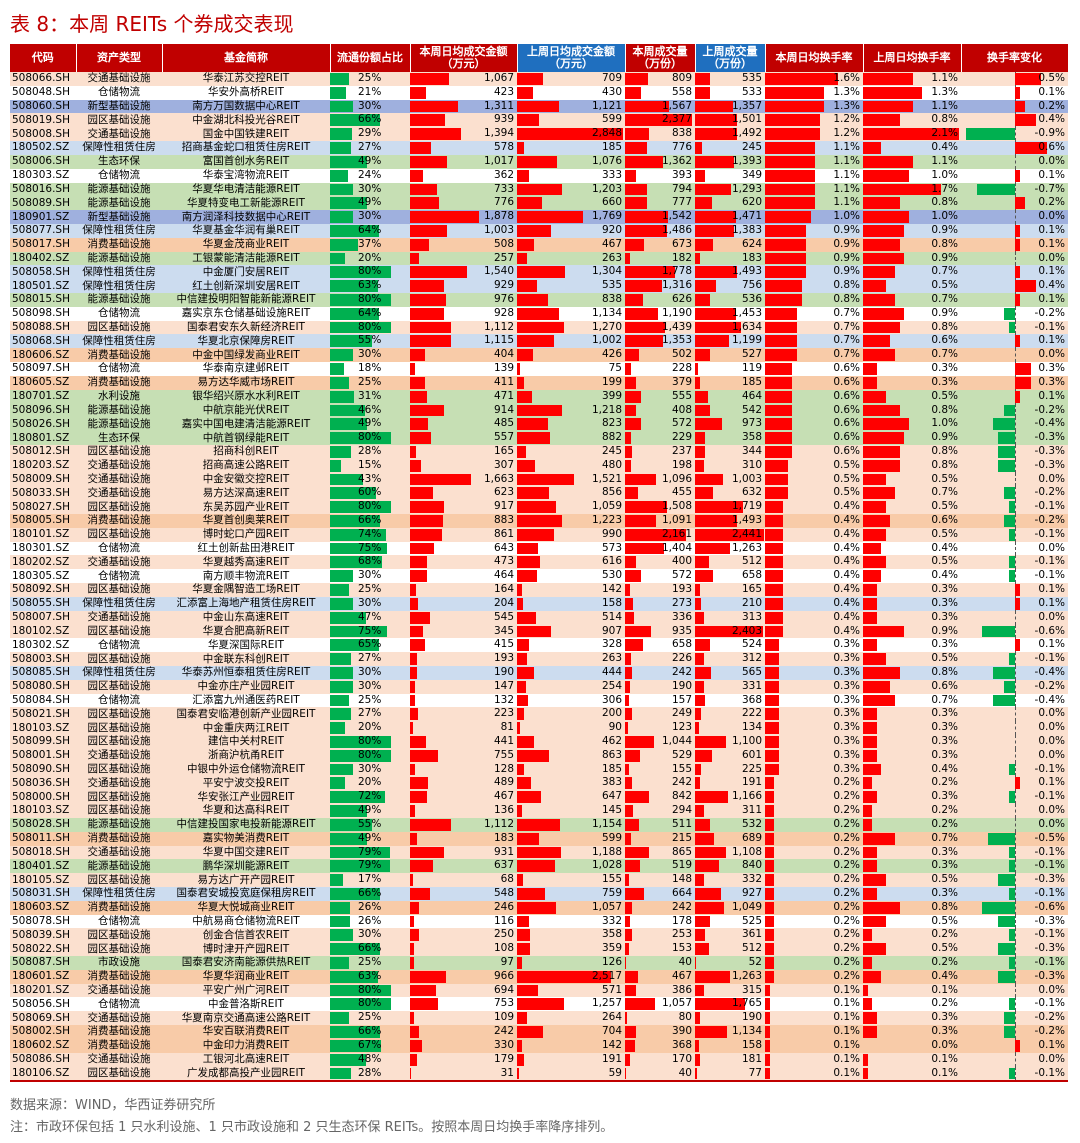  Describe the element at coordinates (700, 686) in the screenshot. I see `volume-last-week-bar` at that location.